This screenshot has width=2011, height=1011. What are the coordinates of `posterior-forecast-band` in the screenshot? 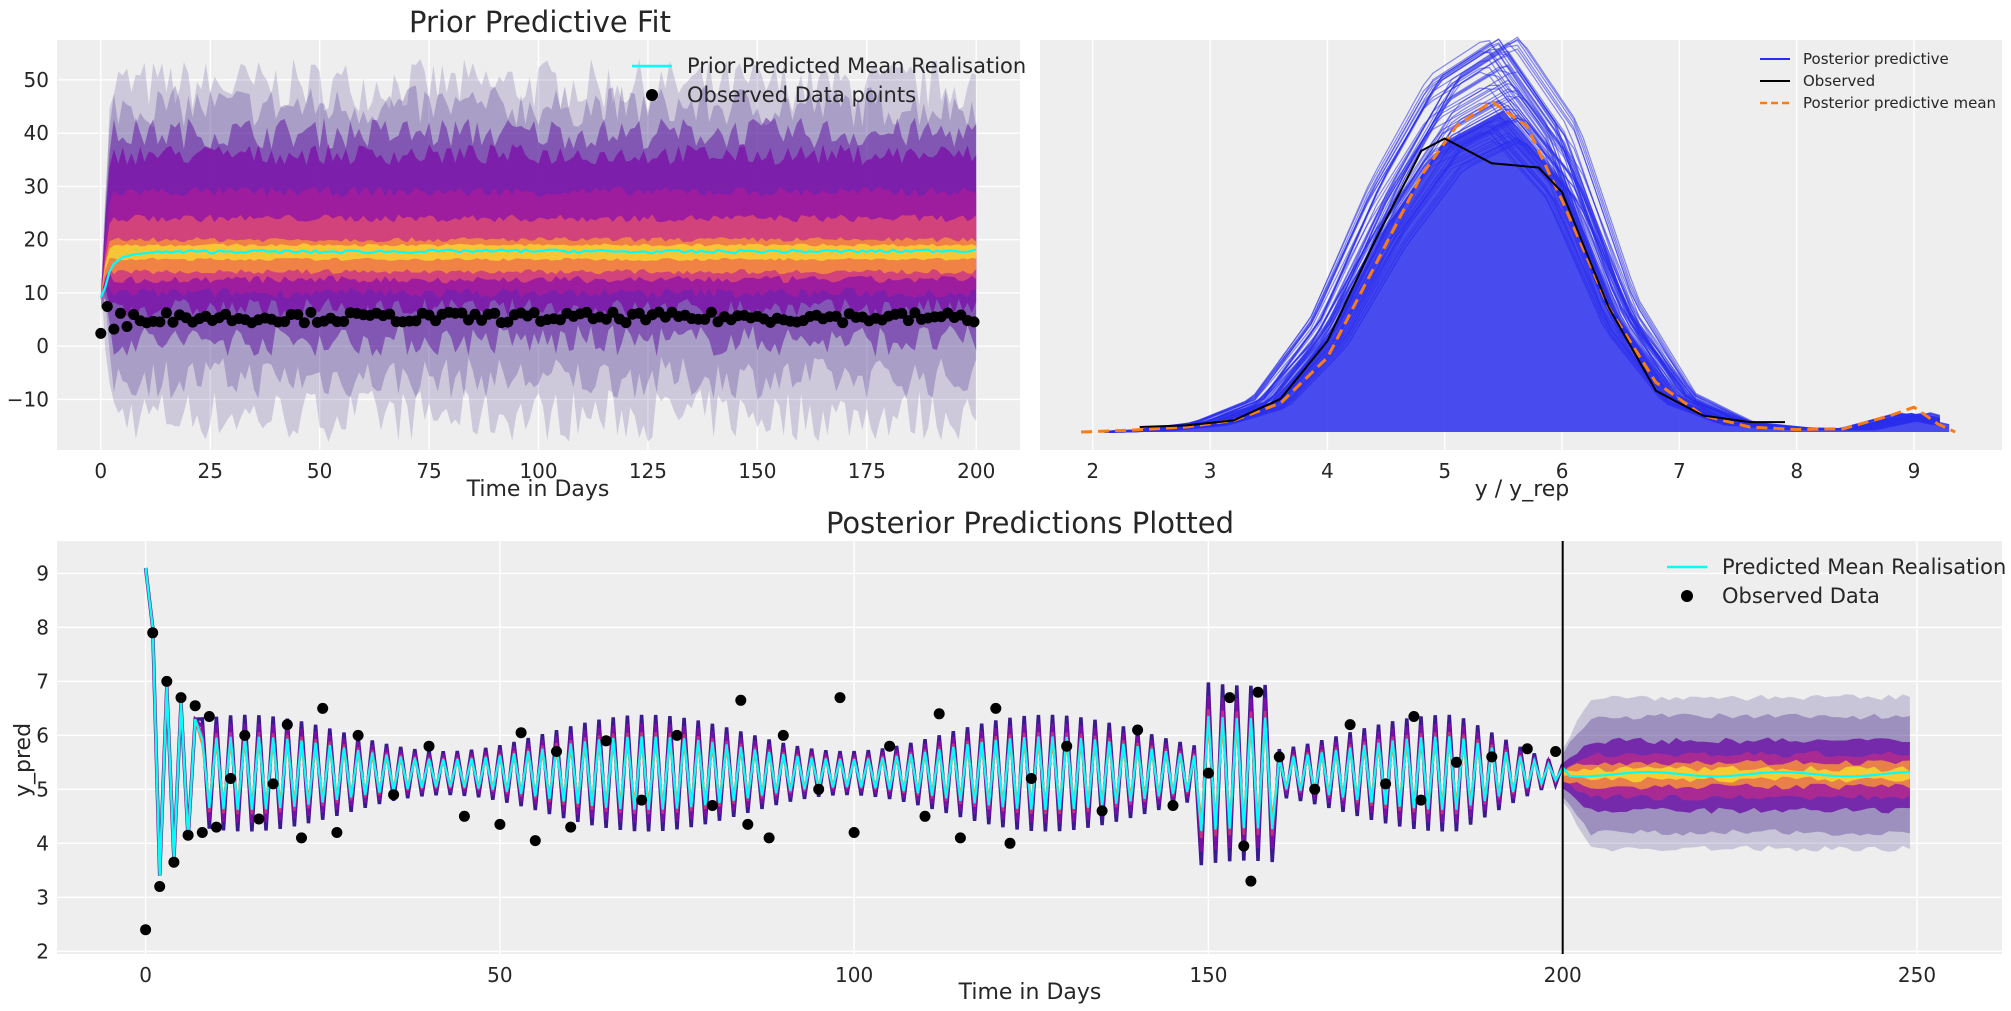 It's located at (1736, 773).